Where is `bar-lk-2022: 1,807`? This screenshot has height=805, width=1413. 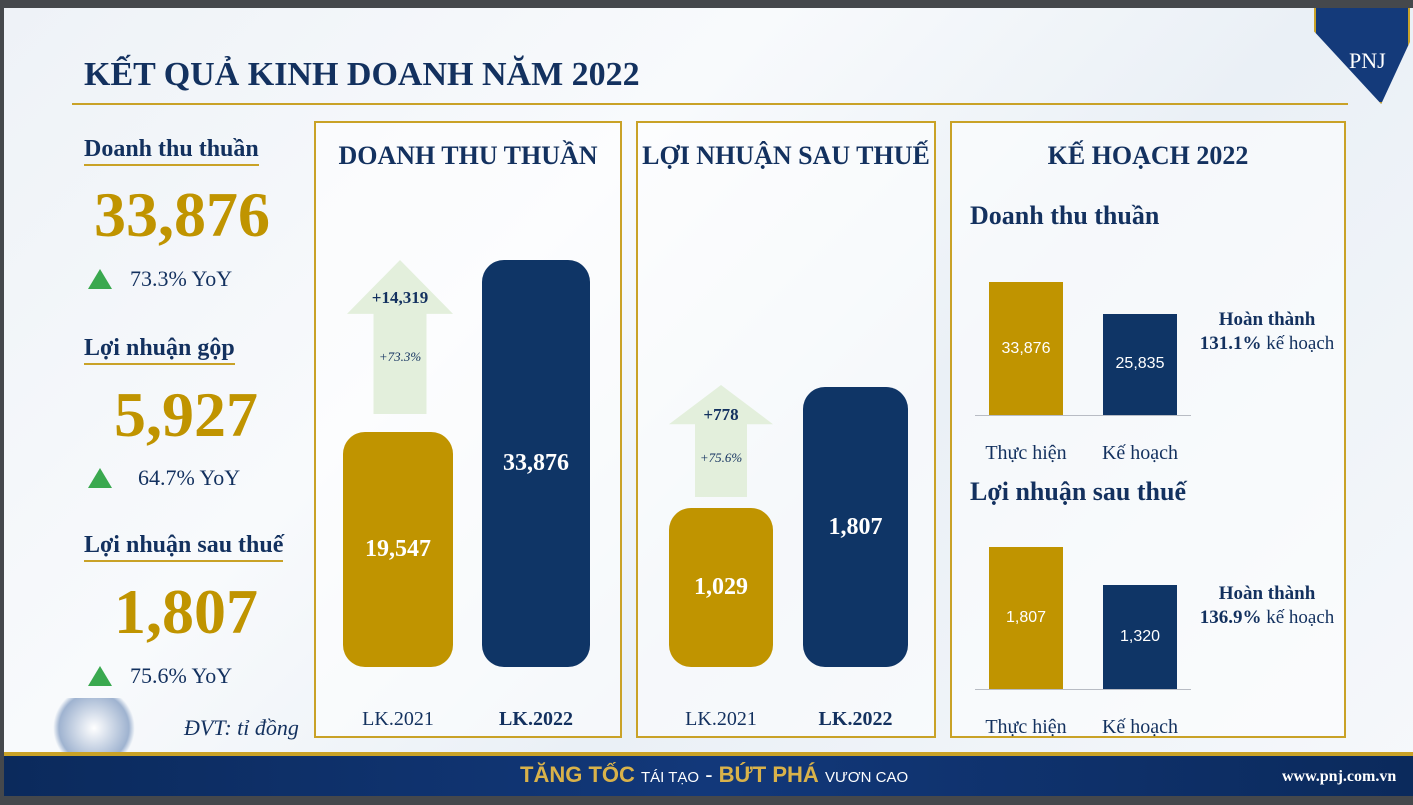 bar-lk-2022: 1,807 is located at coordinates (855, 527).